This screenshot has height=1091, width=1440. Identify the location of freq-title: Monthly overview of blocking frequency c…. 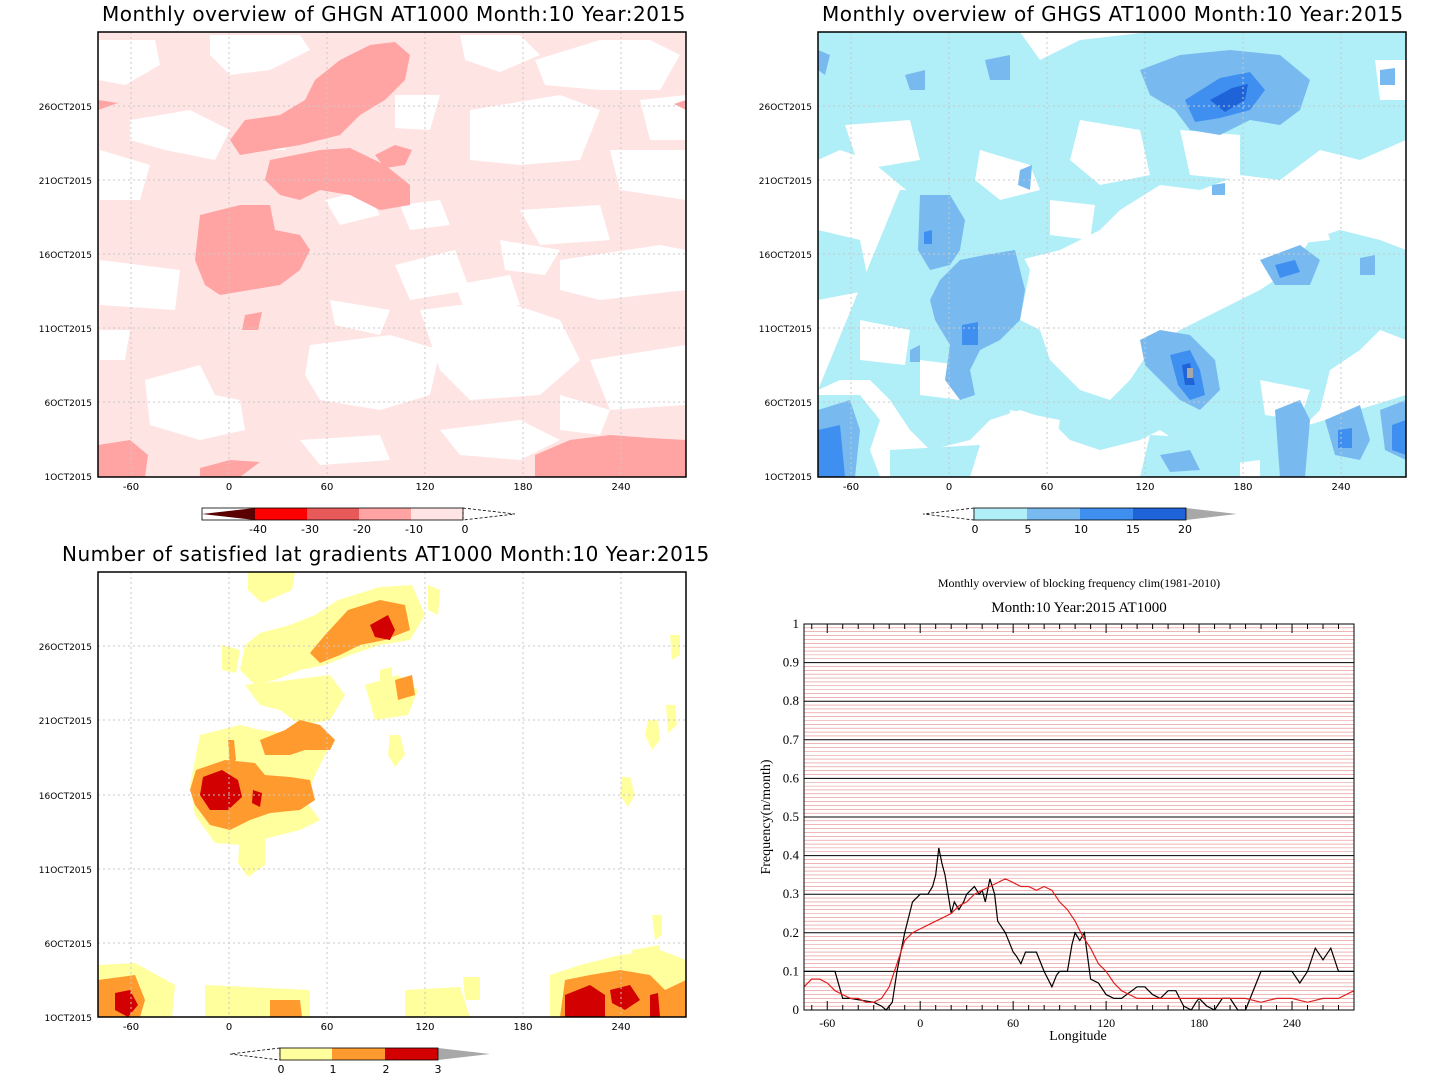
(1079, 583).